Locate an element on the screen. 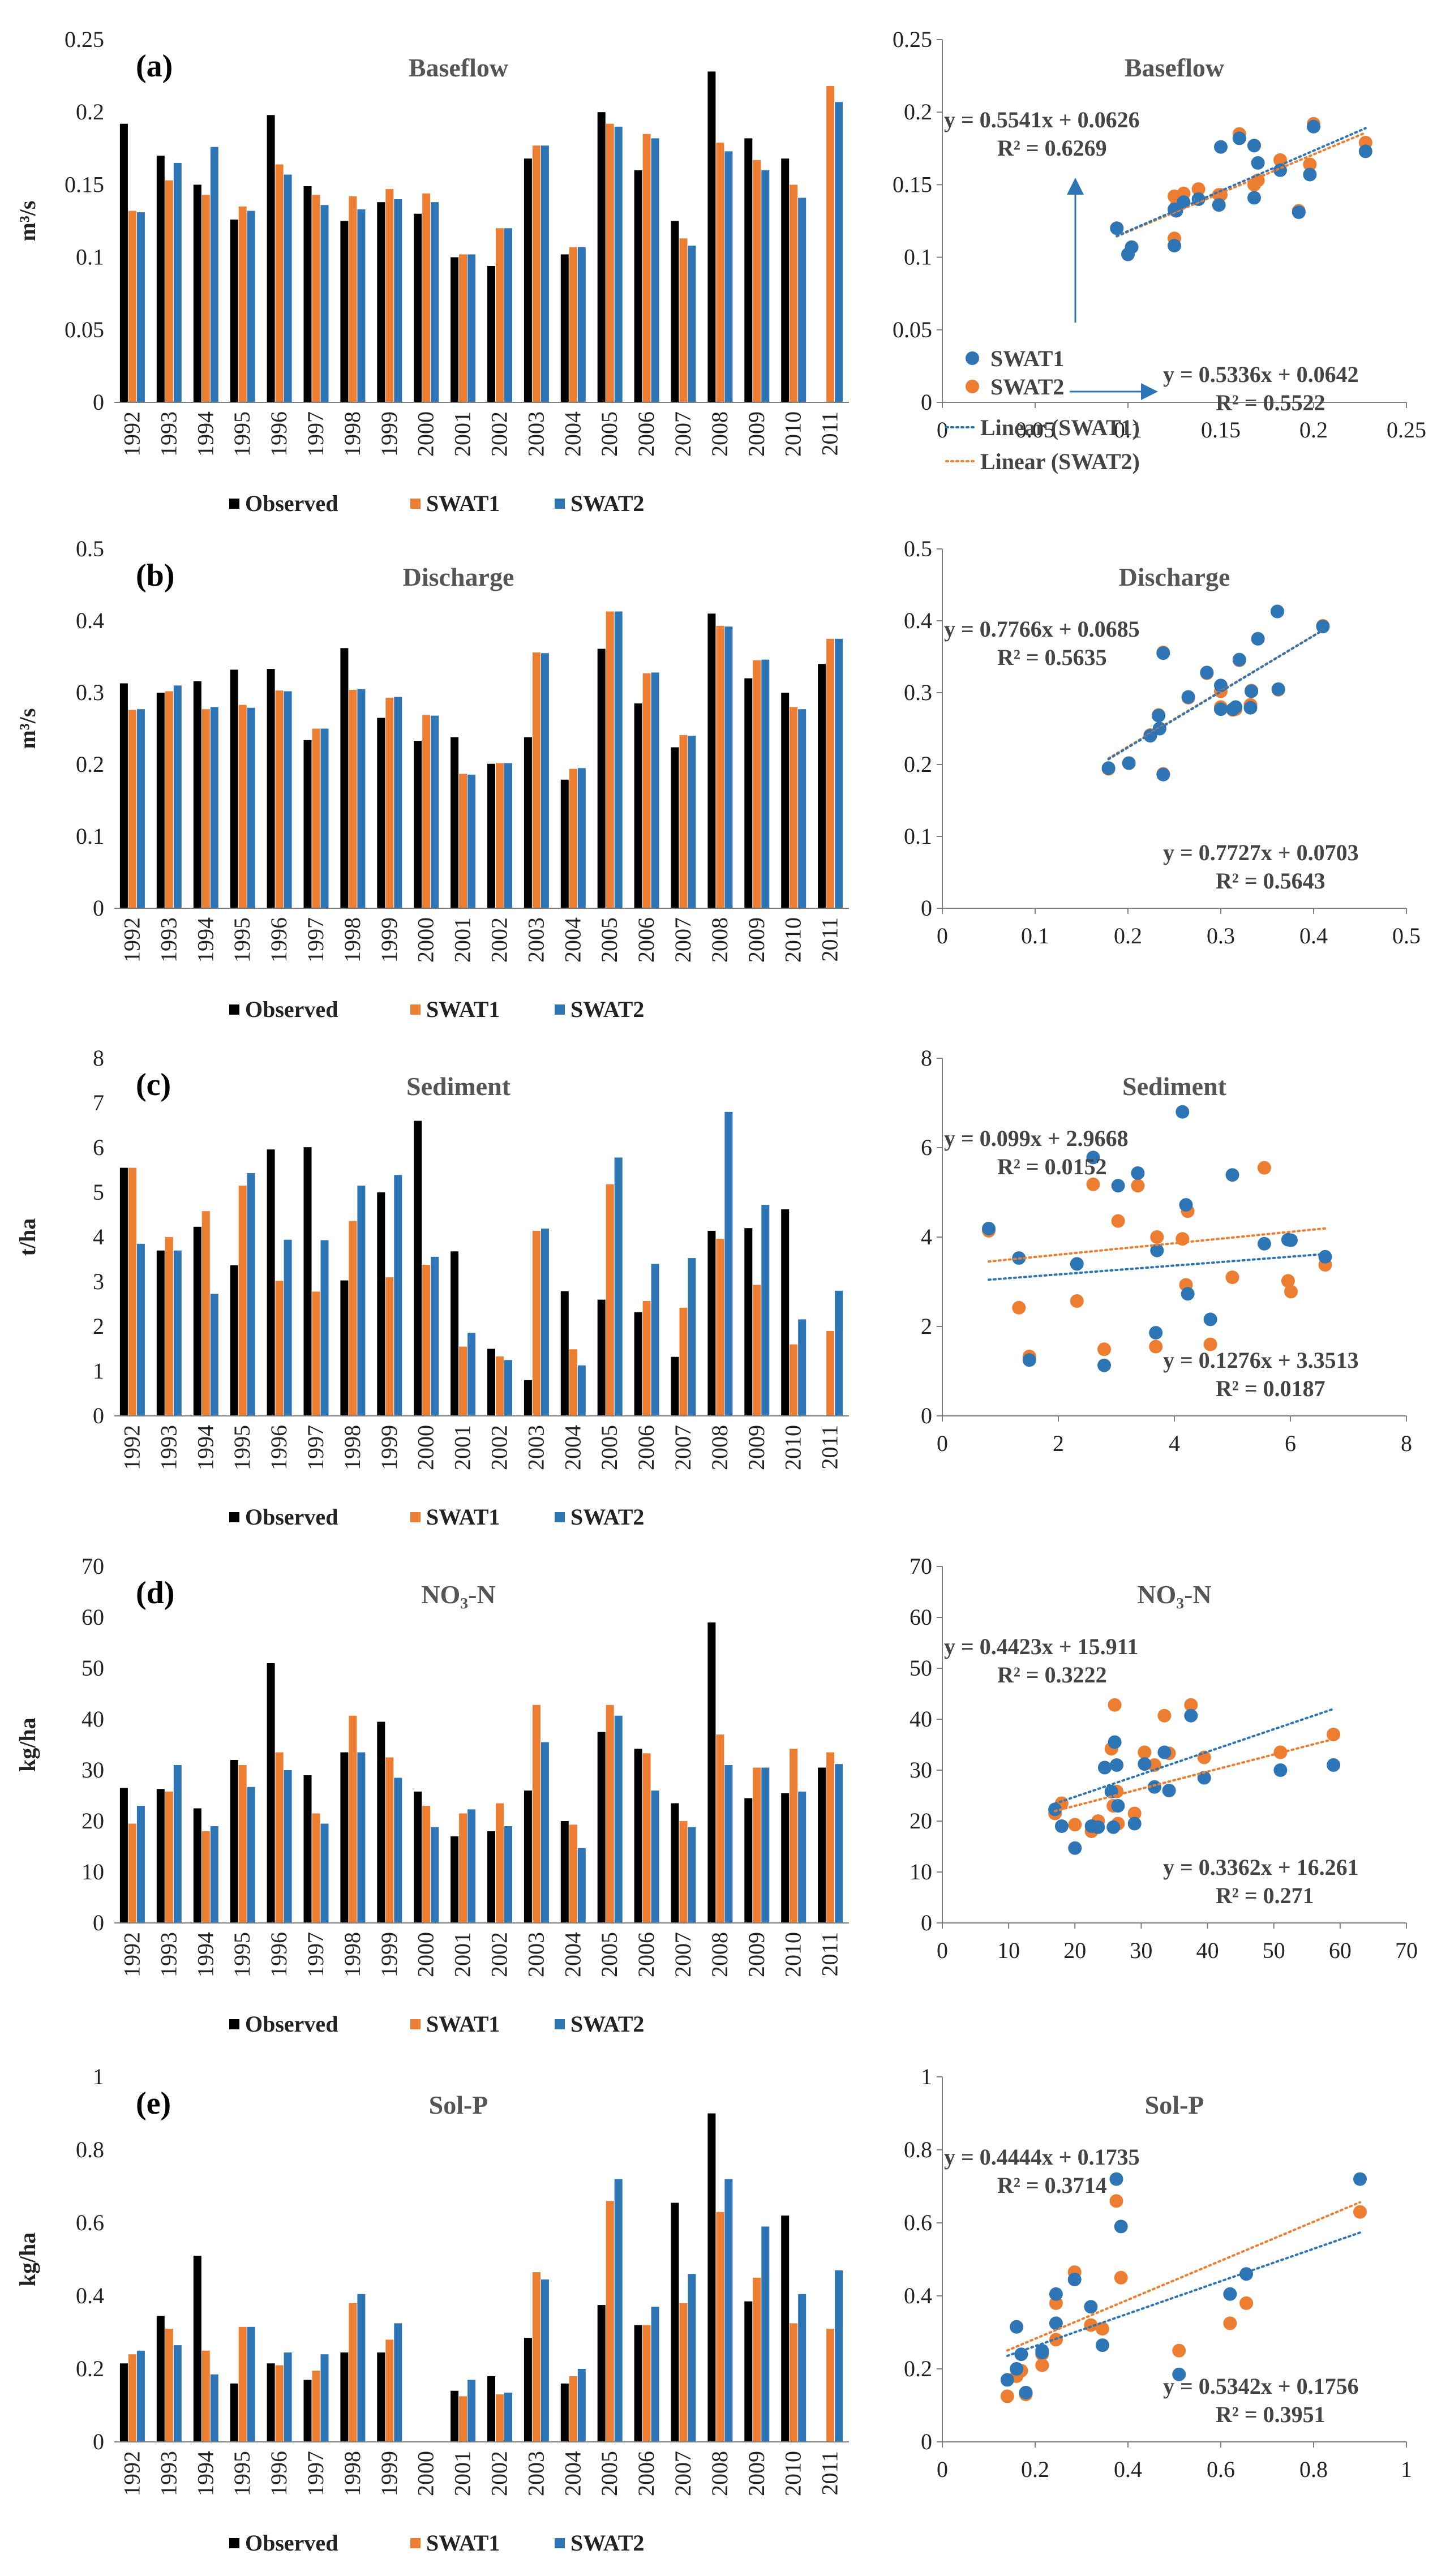  x-tick-label: 20 is located at coordinates (1074, 1950).